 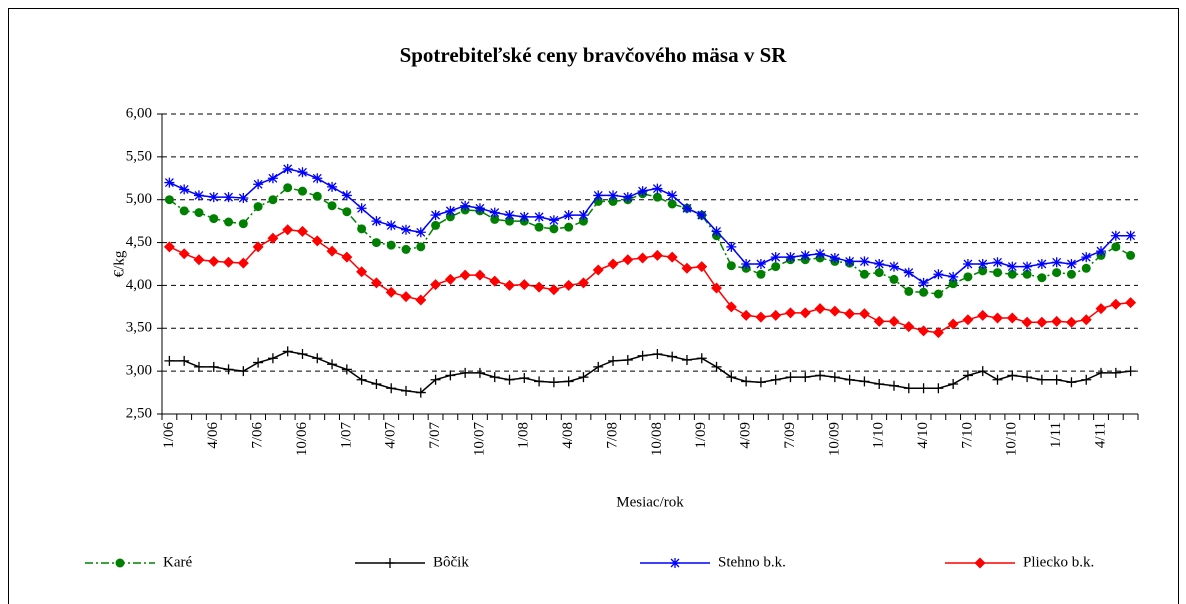 What do you see at coordinates (1012, 439) in the screenshot?
I see `x-tick-label: 10/10` at bounding box center [1012, 439].